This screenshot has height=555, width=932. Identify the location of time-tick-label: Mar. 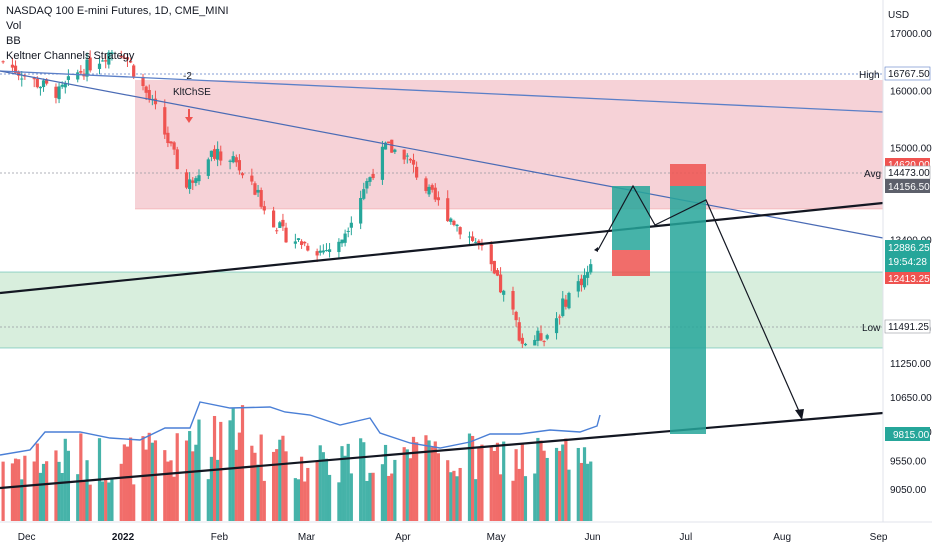
(307, 537).